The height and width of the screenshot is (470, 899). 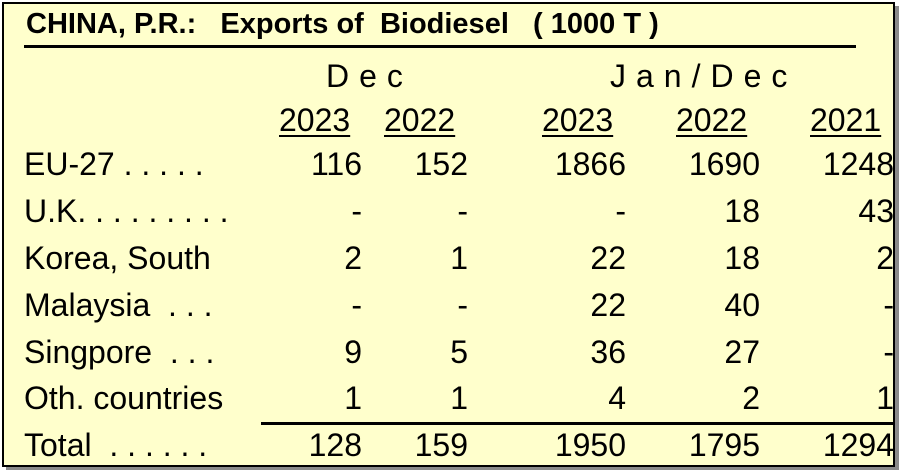 What do you see at coordinates (578, 120) in the screenshot?
I see `year-header-jandec-2023: 2023` at bounding box center [578, 120].